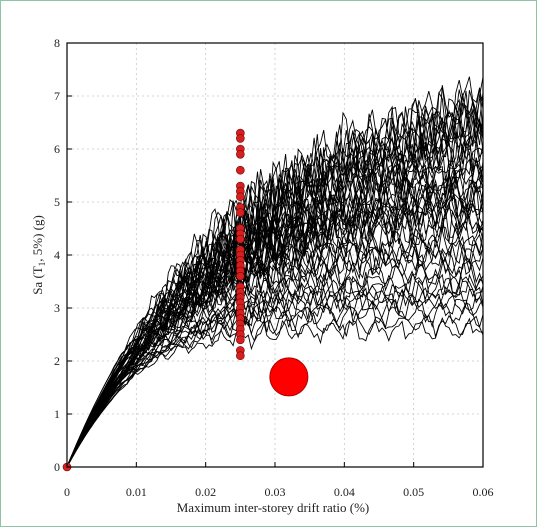  What do you see at coordinates (57, 43) in the screenshot?
I see `y-tick-label: 8` at bounding box center [57, 43].